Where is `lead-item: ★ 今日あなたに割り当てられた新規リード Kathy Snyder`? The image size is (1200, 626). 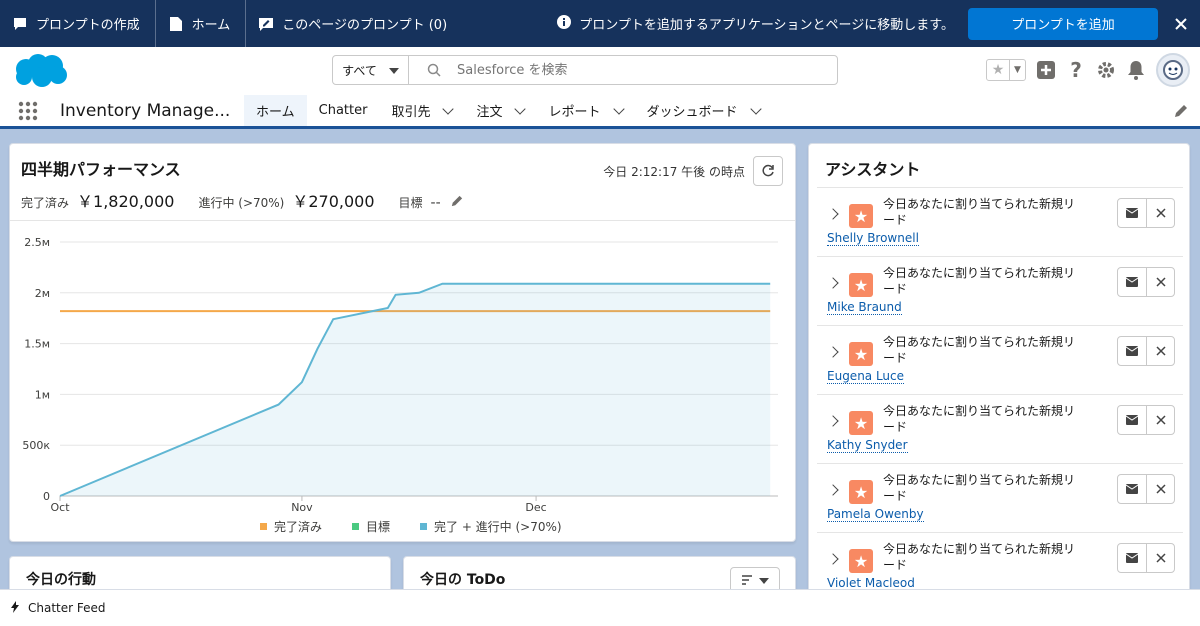
lead-item: ★ 今日あなたに割り当てられた新規リード Kathy Snyder is located at coordinates (1000, 428).